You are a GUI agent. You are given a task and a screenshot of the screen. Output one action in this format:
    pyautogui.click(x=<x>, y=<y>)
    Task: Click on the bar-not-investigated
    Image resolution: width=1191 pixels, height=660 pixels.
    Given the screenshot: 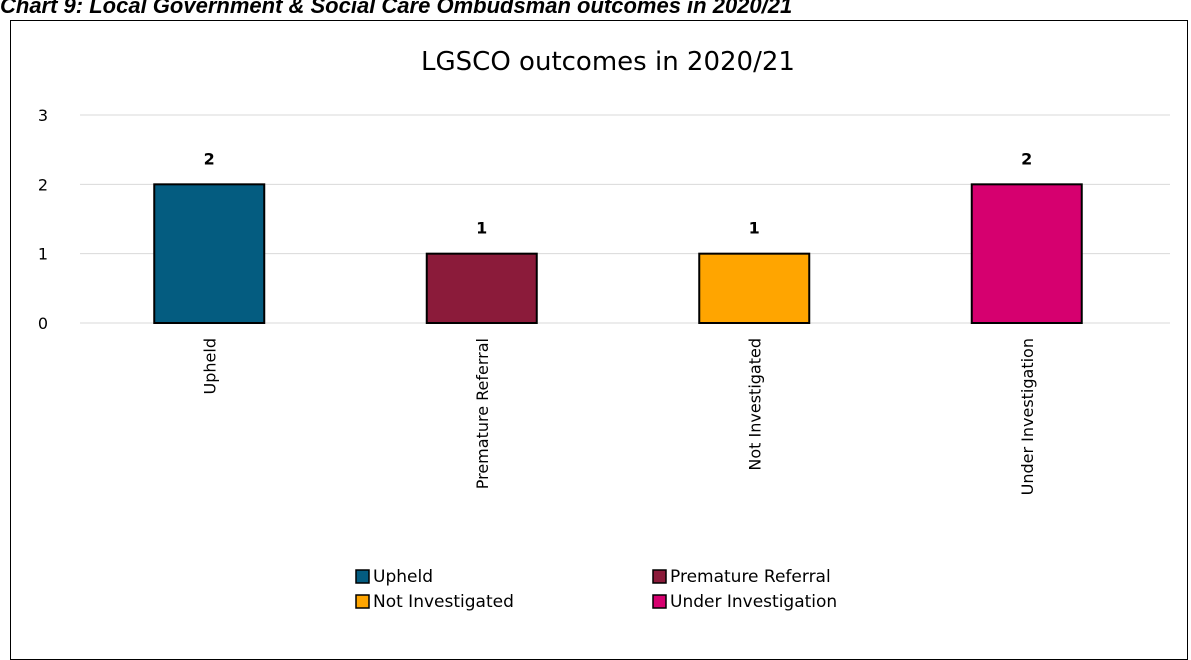 What is the action you would take?
    pyautogui.click(x=754, y=288)
    